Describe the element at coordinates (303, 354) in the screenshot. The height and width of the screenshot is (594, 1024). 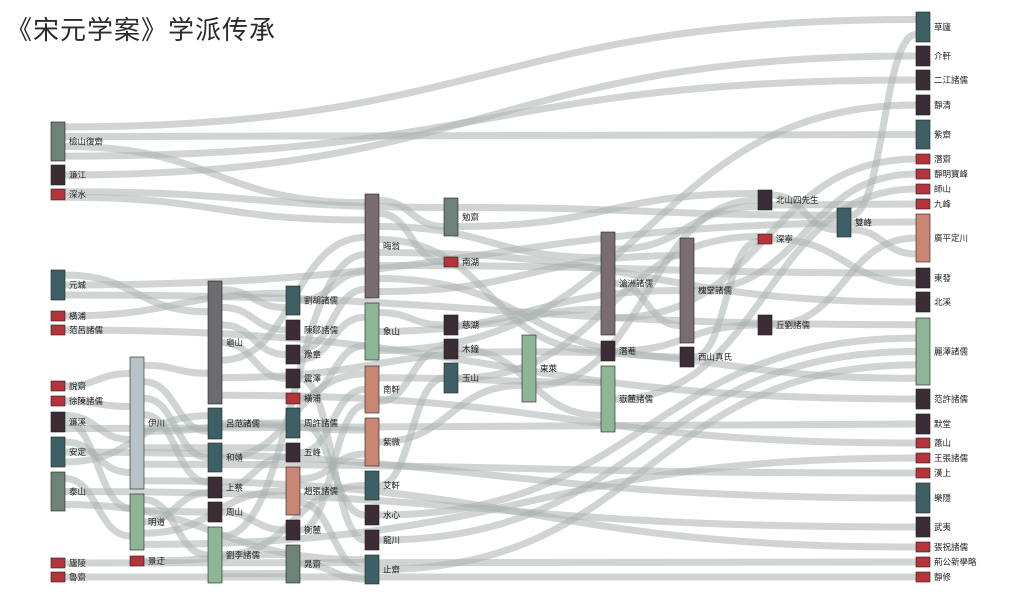
I see `node-豫章: 豫章` at that location.